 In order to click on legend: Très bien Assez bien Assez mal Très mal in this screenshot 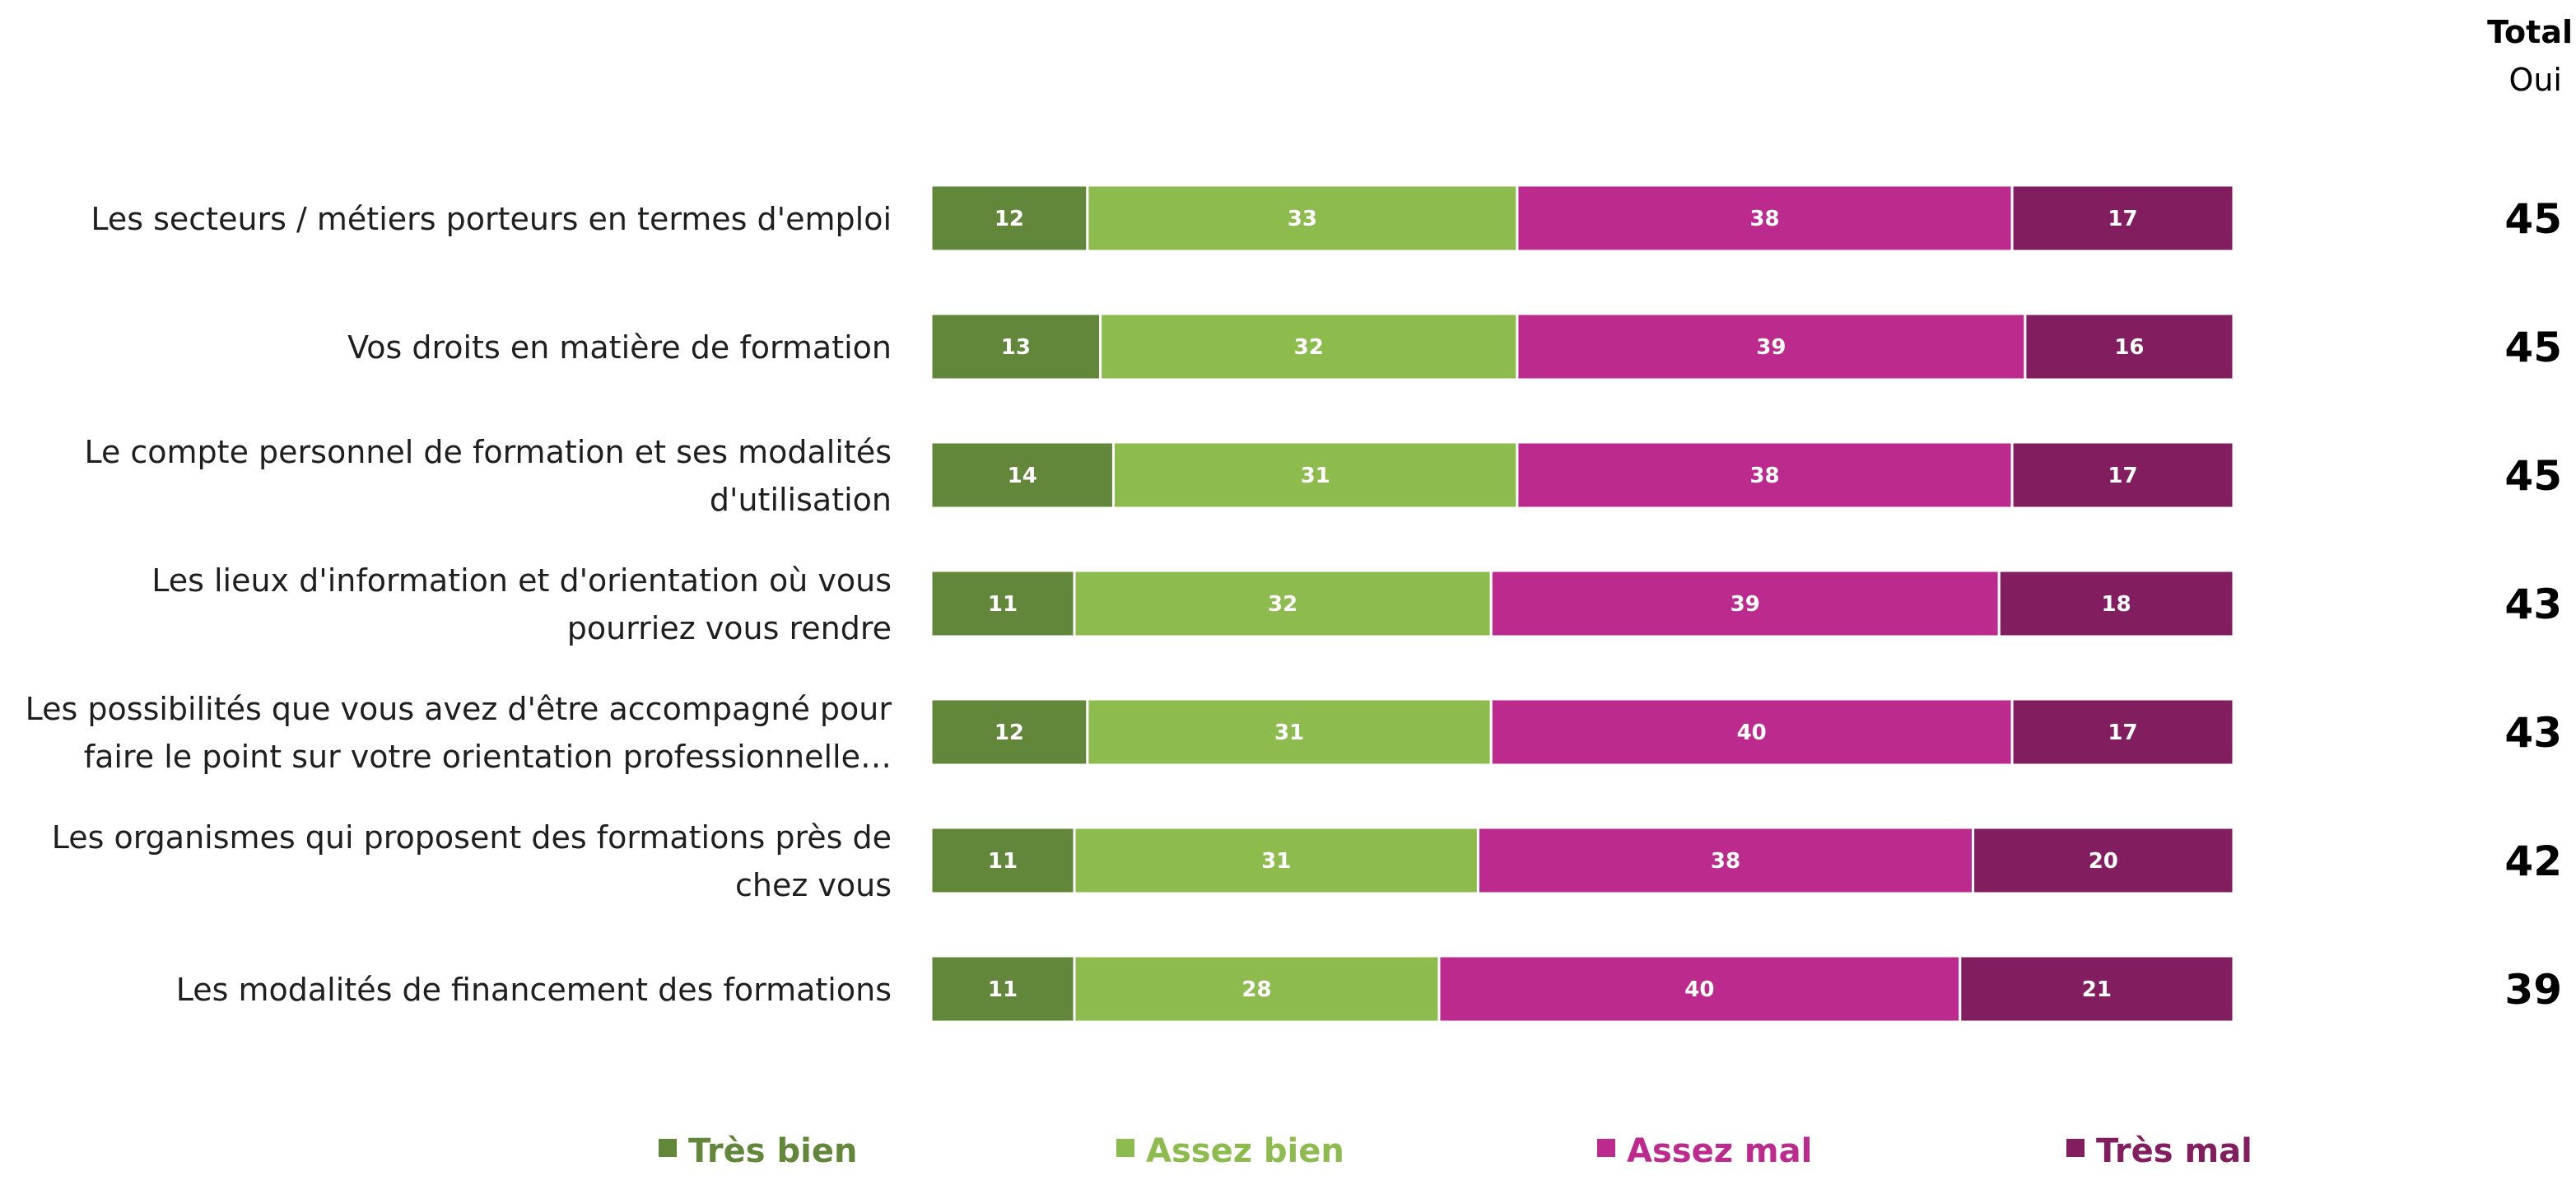, I will do `click(1455, 1151)`.